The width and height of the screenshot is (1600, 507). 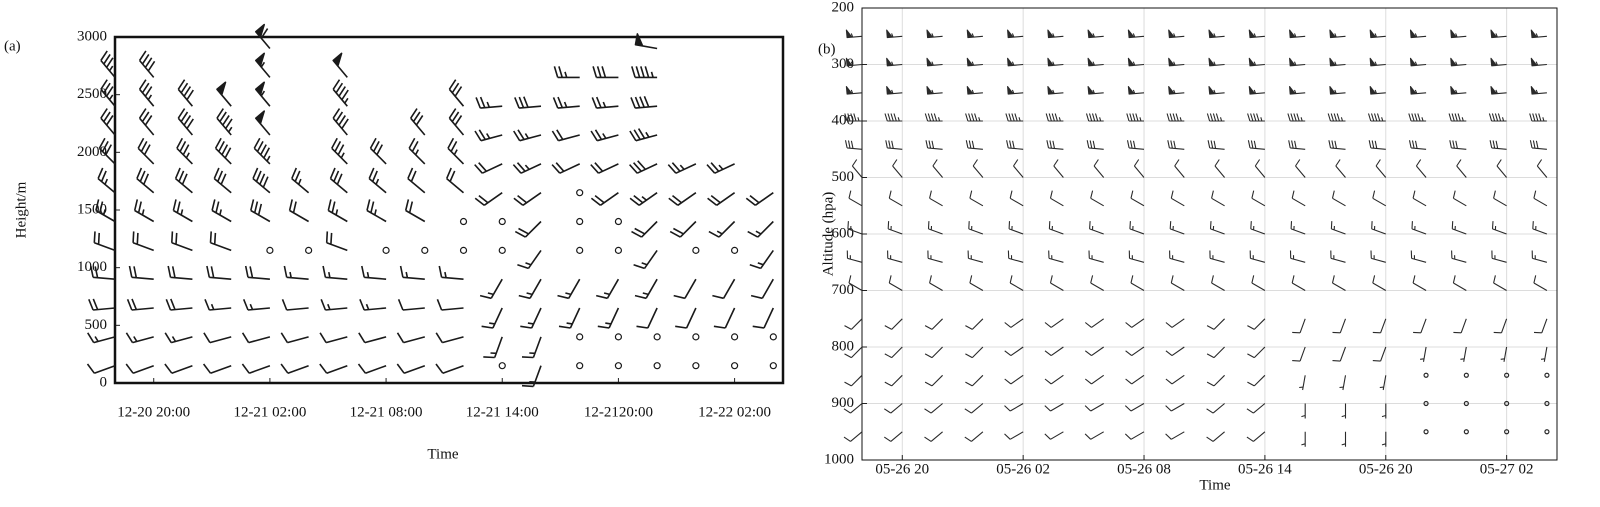 I want to click on x-tick-label: 12-21 08:00, so click(x=386, y=412).